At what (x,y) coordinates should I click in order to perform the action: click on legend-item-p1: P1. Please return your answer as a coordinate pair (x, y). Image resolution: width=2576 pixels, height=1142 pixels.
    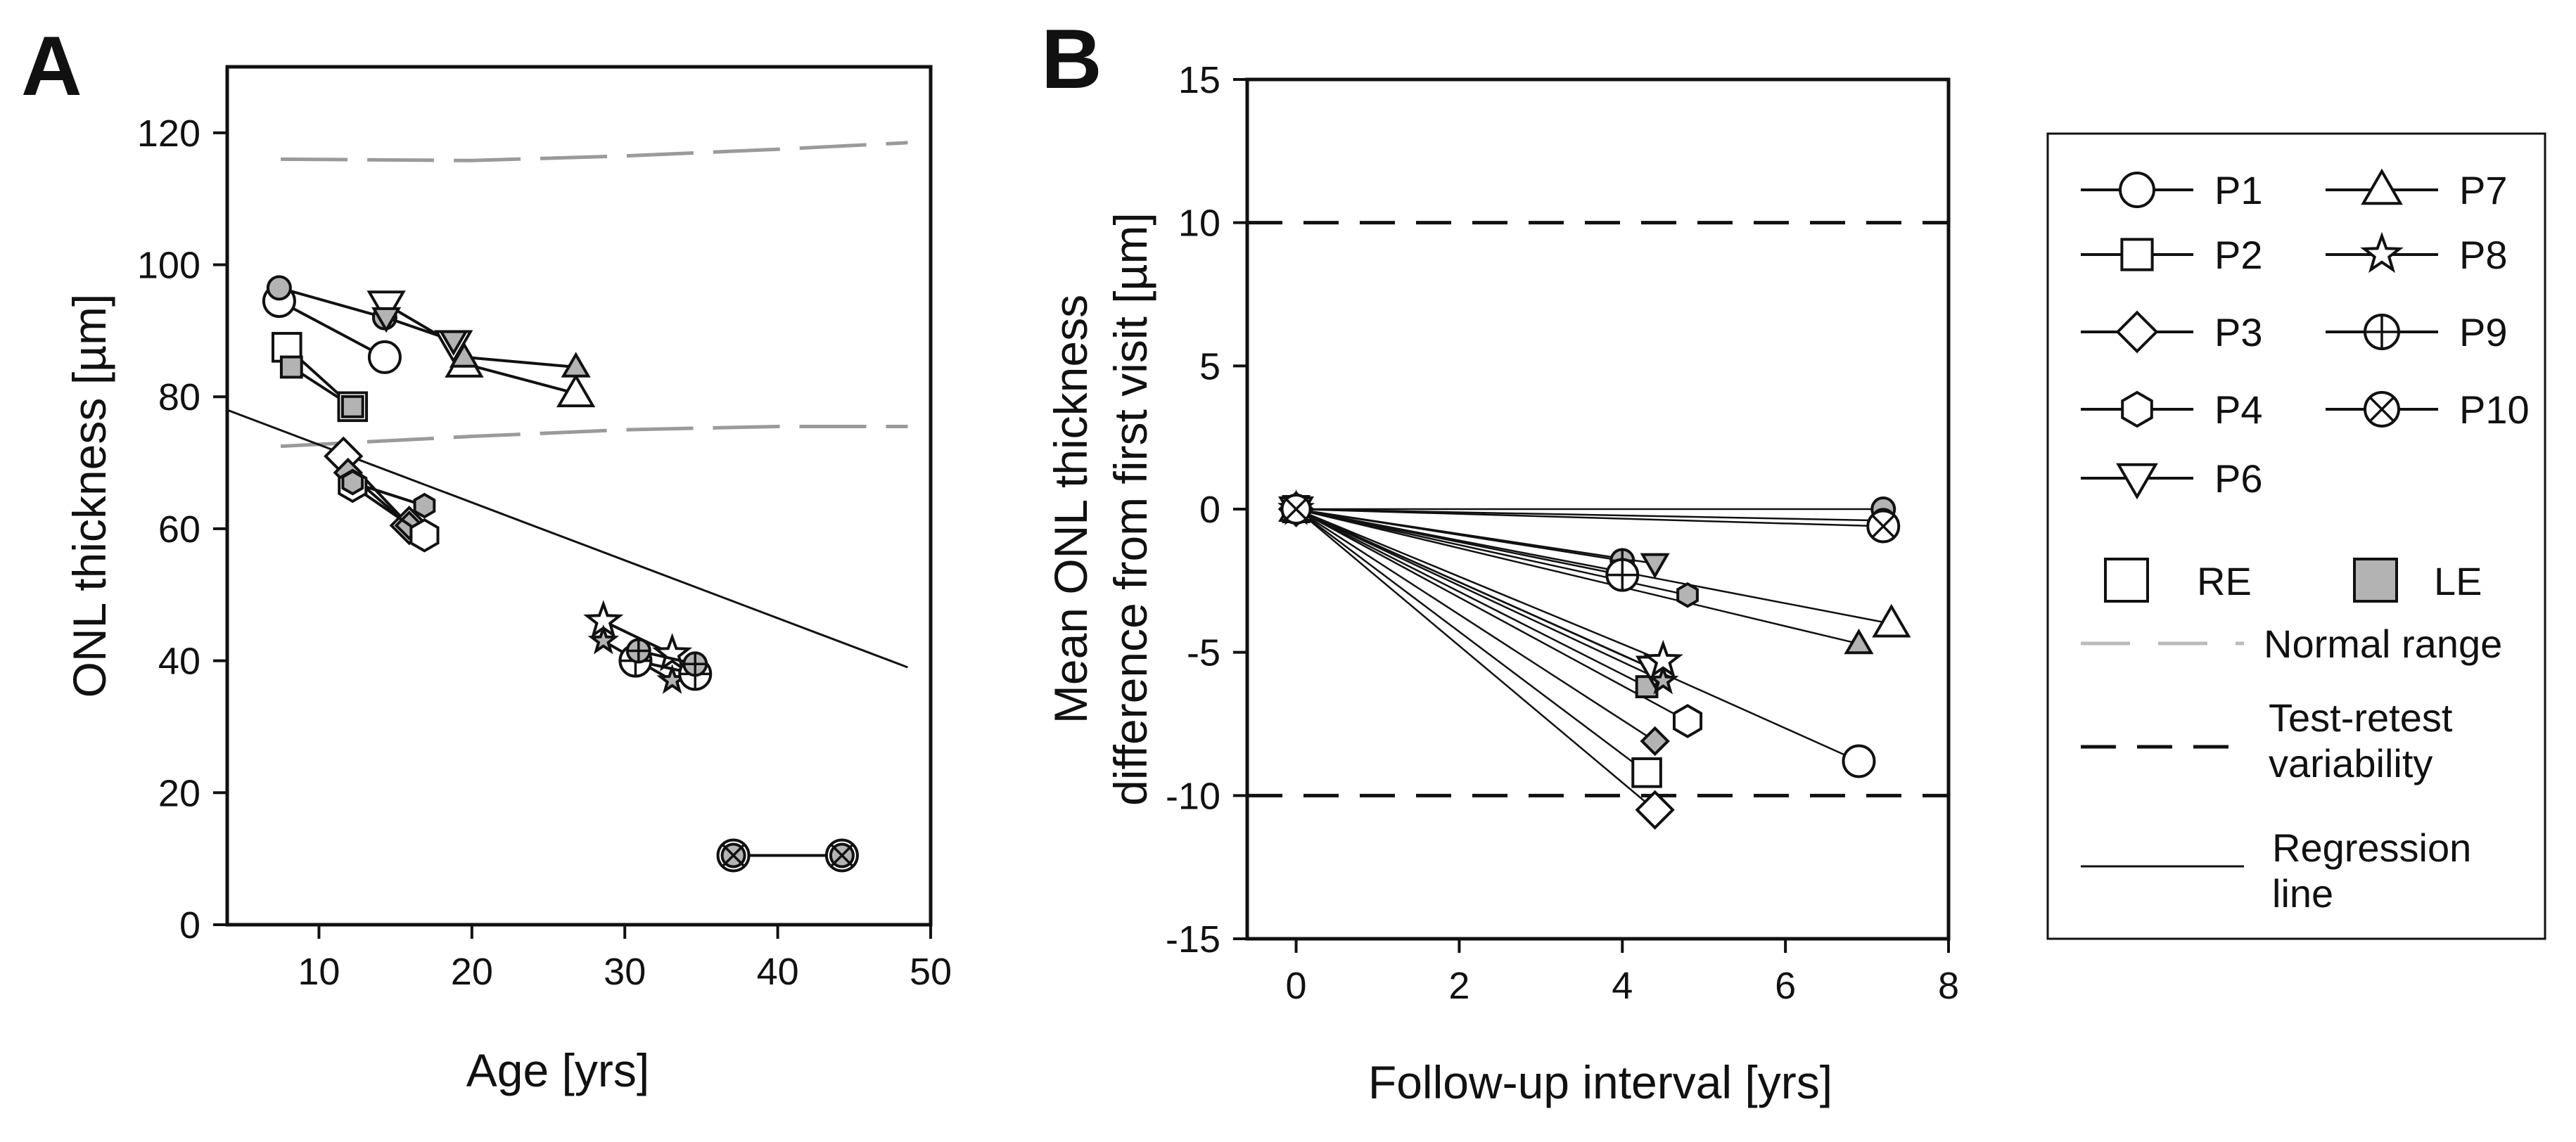
    Looking at the image, I should click on (2172, 190).